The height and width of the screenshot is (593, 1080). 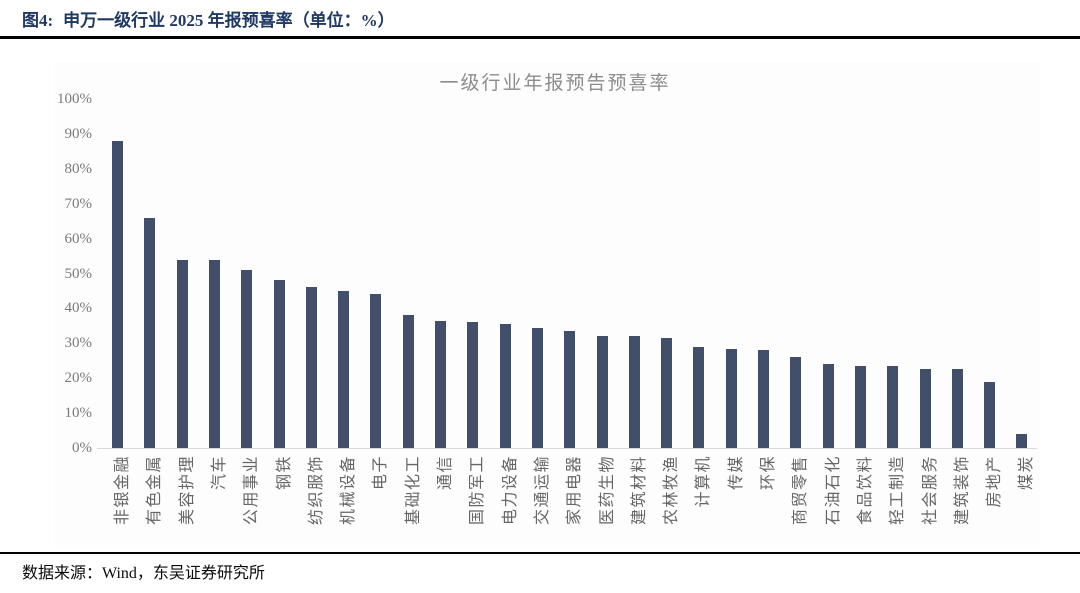 I want to click on bar-房地产, so click(x=990, y=414).